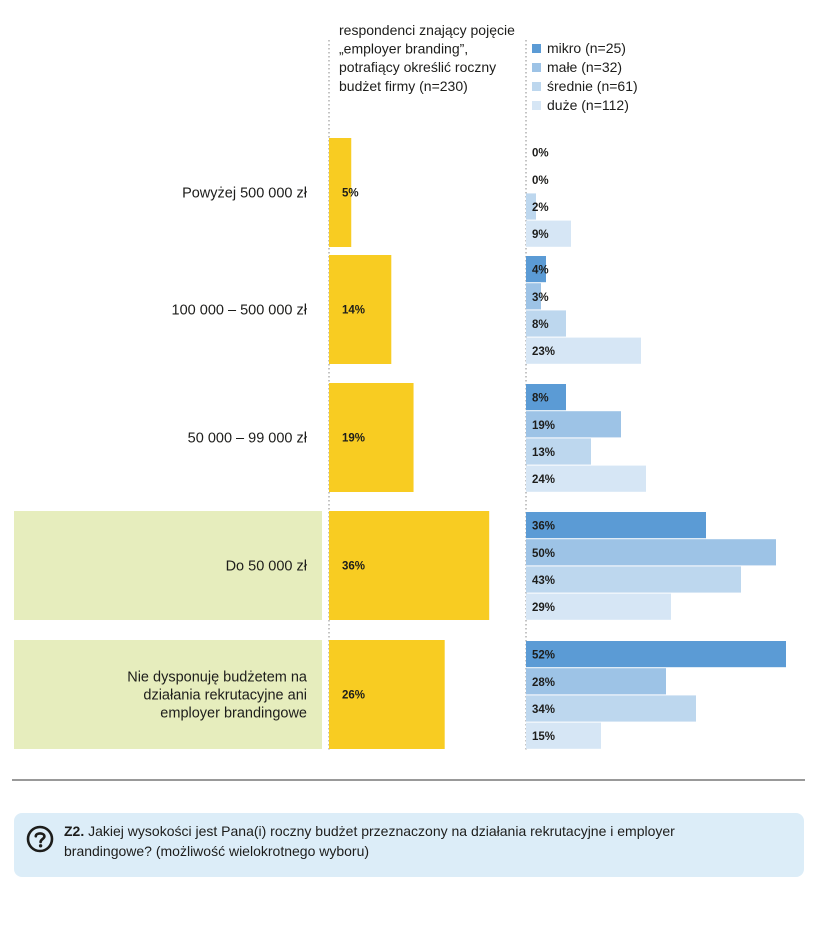 The height and width of the screenshot is (942, 832). Describe the element at coordinates (592, 86) in the screenshot. I see `legend-label: średnie (n=61)` at that location.